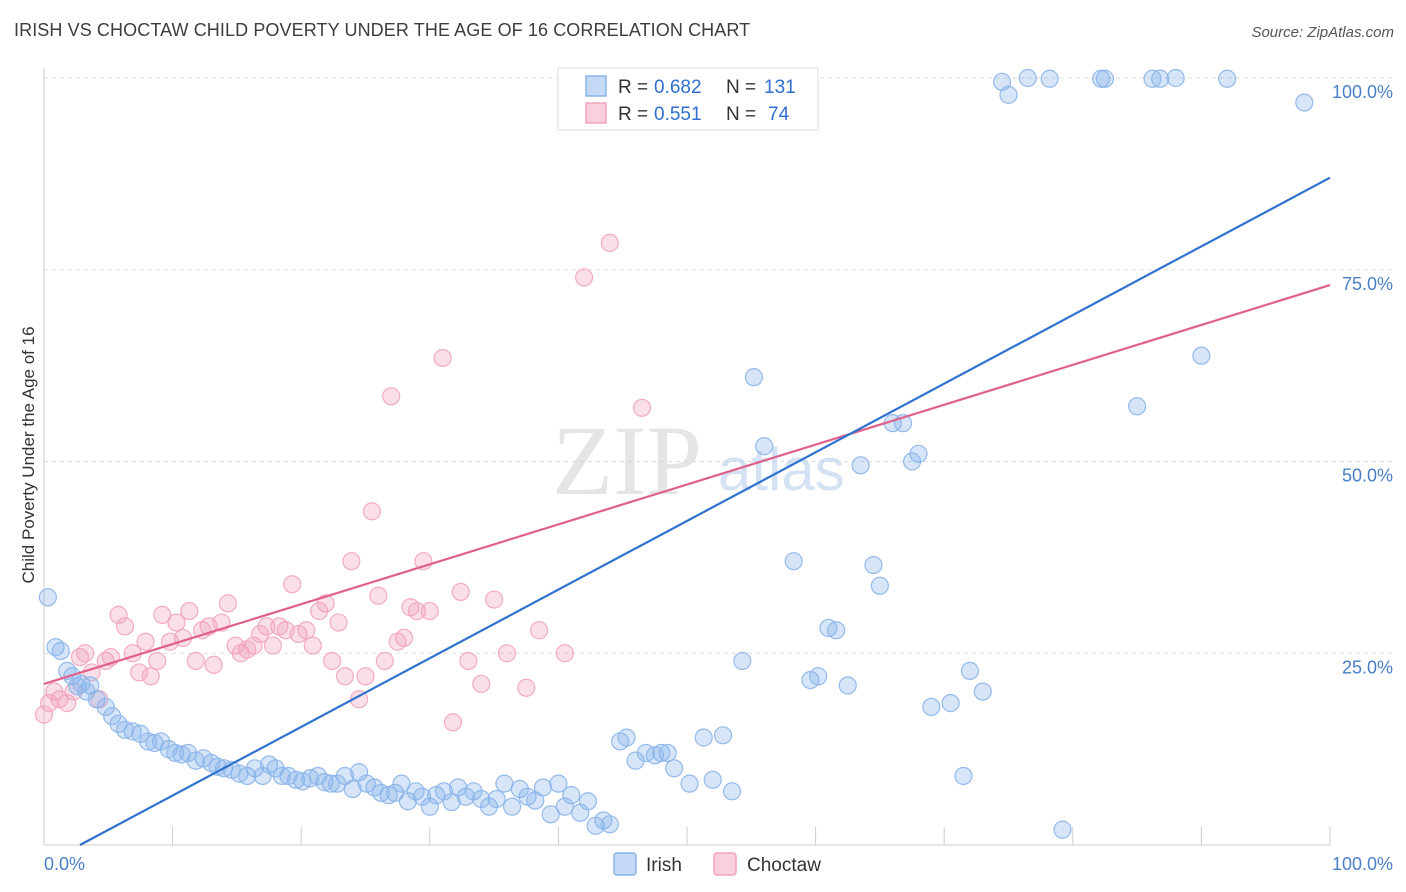 The width and height of the screenshot is (1406, 892). I want to click on legend-irish-n-value: 131, so click(780, 87).